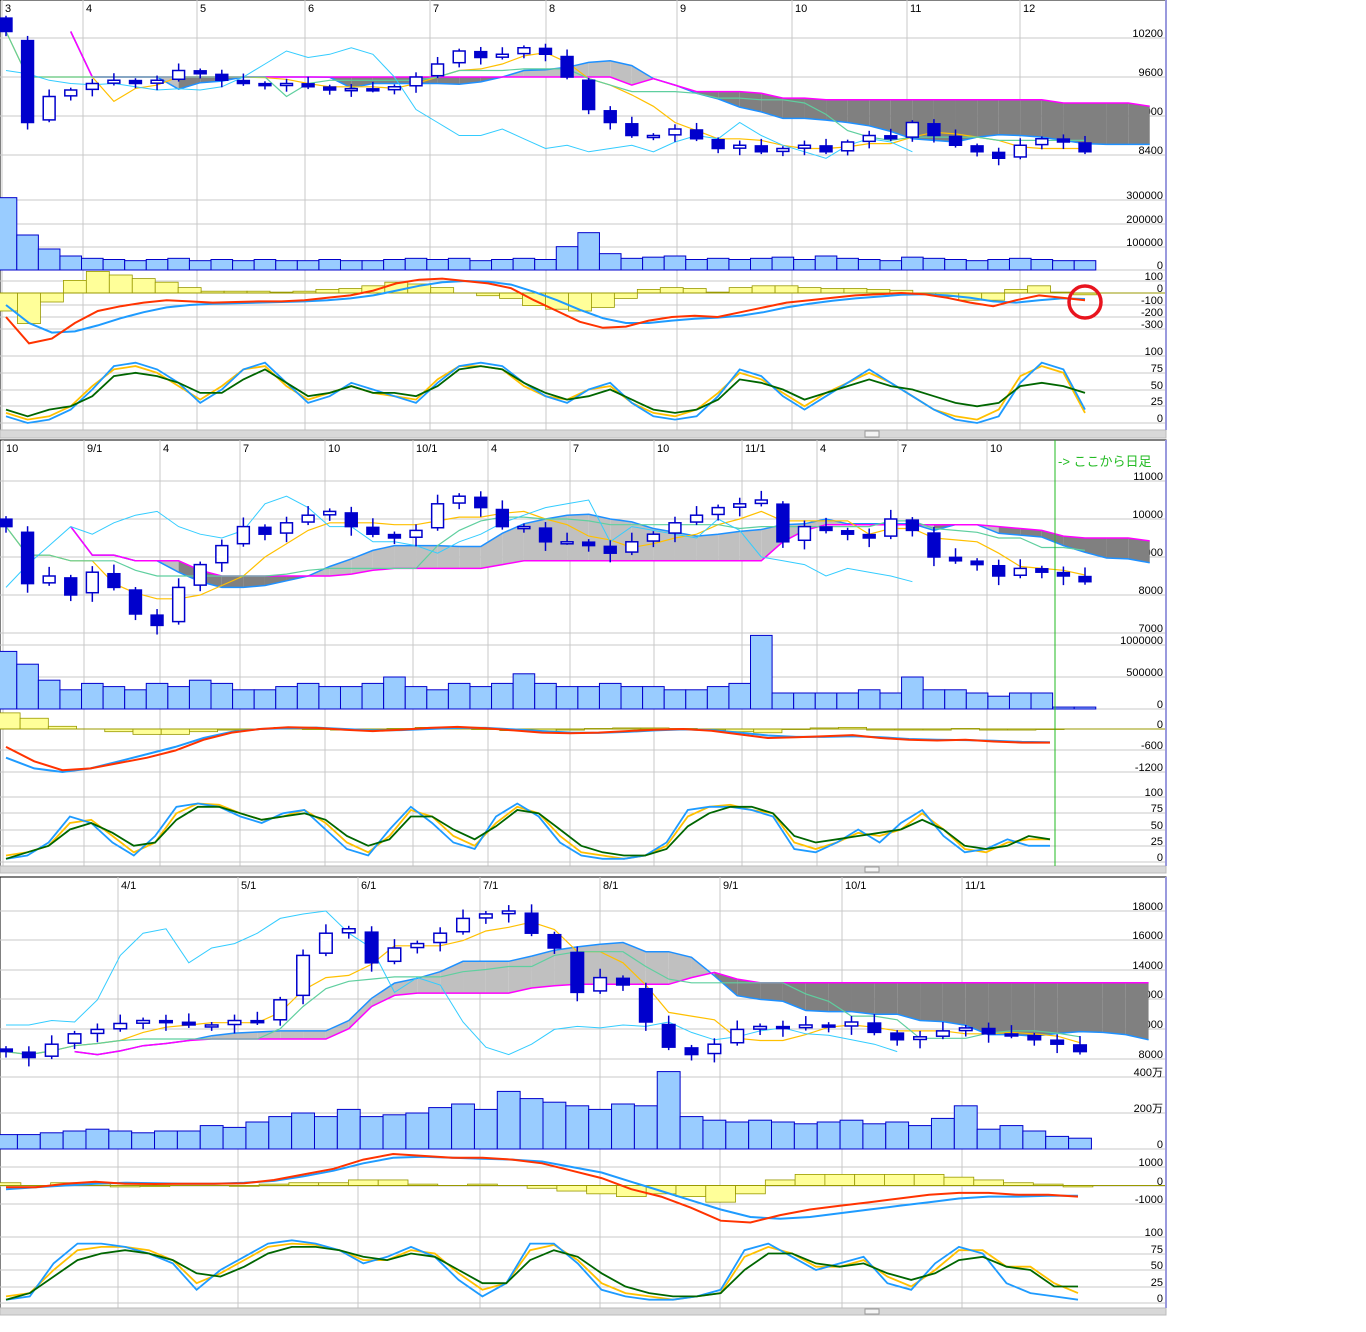  I want to click on stoch-d-line, so click(542, 1271).